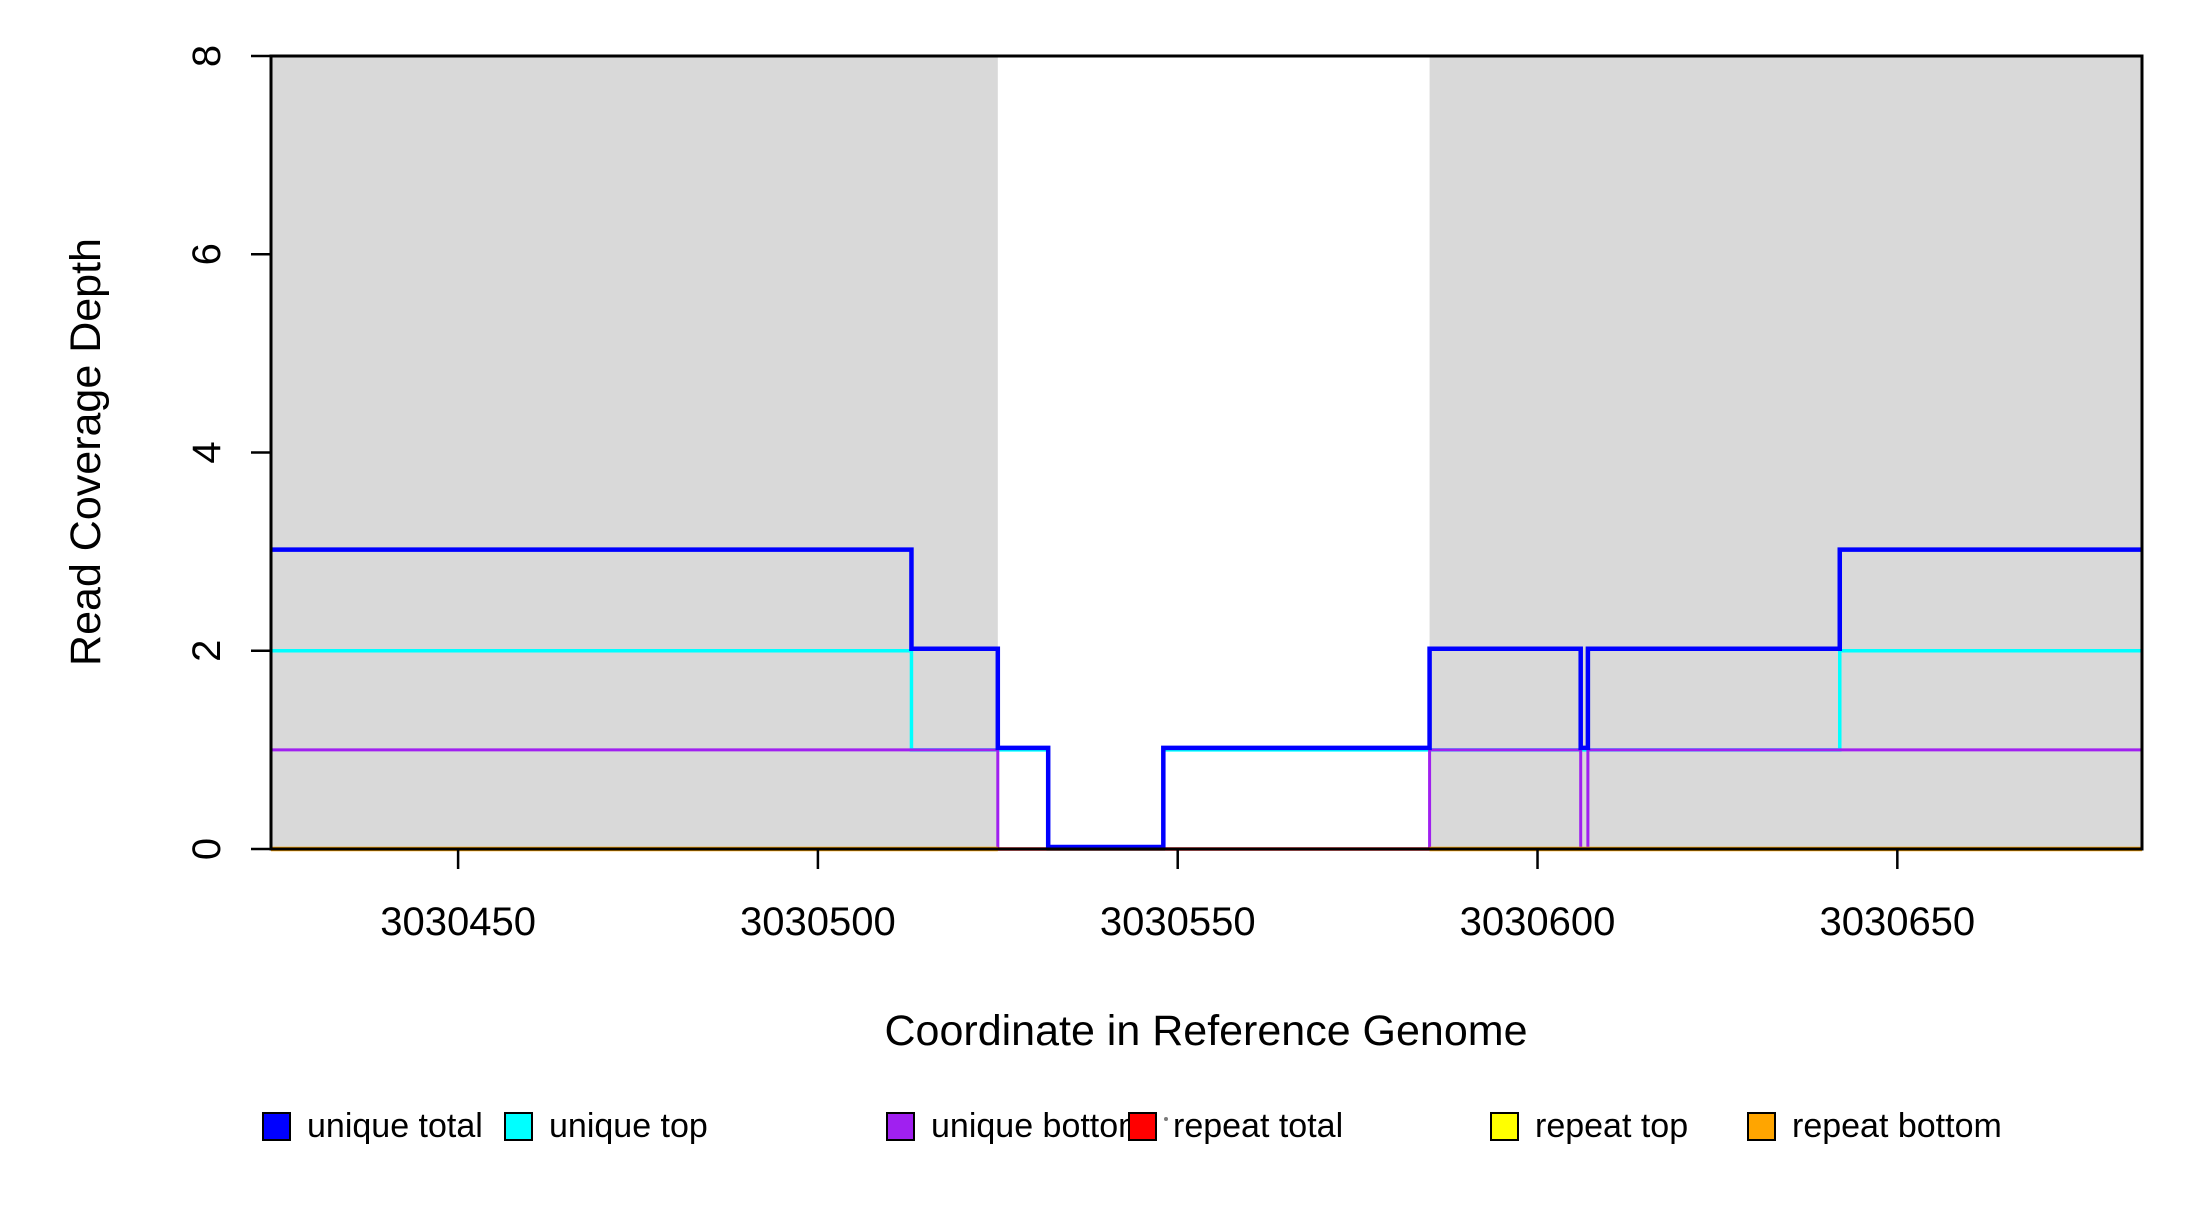  I want to click on y-tick-label: 6, so click(207, 254).